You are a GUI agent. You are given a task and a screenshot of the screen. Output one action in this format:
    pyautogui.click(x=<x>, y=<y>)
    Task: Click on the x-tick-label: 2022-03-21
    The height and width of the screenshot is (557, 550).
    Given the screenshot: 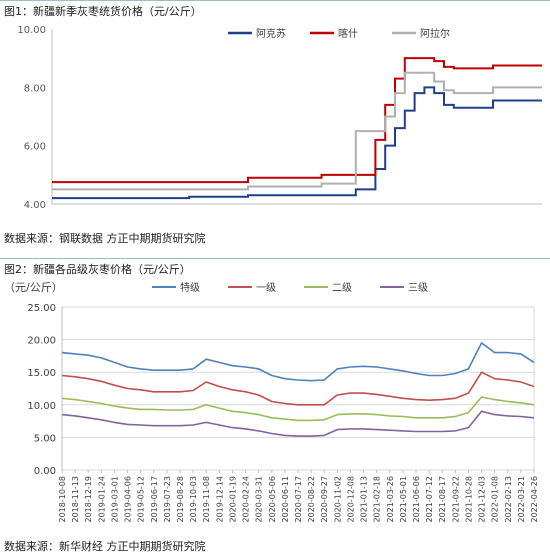 What is the action you would take?
    pyautogui.click(x=521, y=499)
    